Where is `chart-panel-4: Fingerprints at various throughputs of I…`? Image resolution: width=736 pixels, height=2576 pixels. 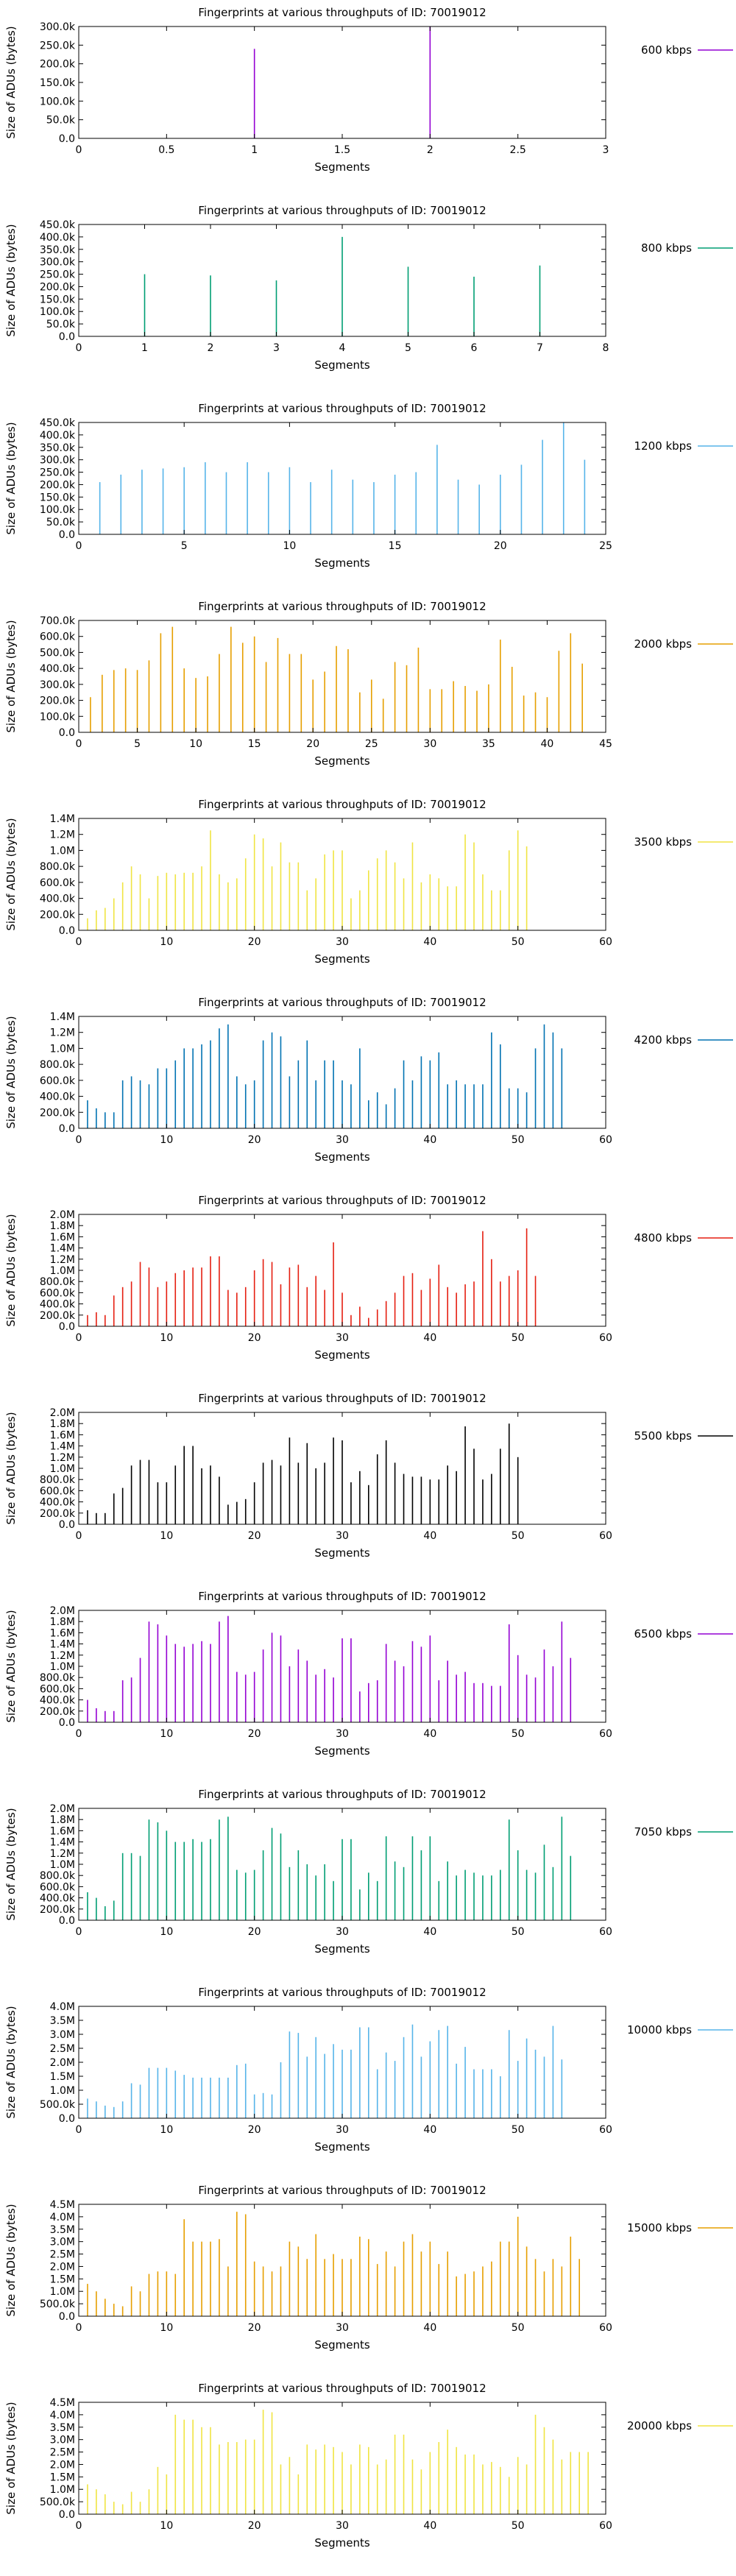
chart-panel-4: Fingerprints at various throughputs of I… is located at coordinates (368, 882).